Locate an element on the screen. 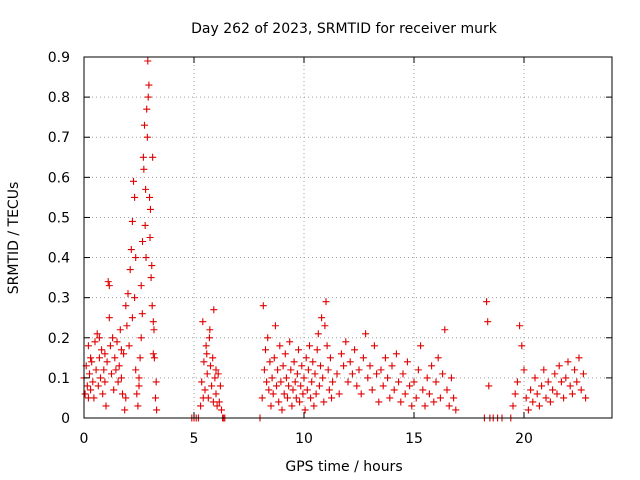 The width and height of the screenshot is (640, 480). y-tick-label-4: 0.4 is located at coordinates (59, 259).